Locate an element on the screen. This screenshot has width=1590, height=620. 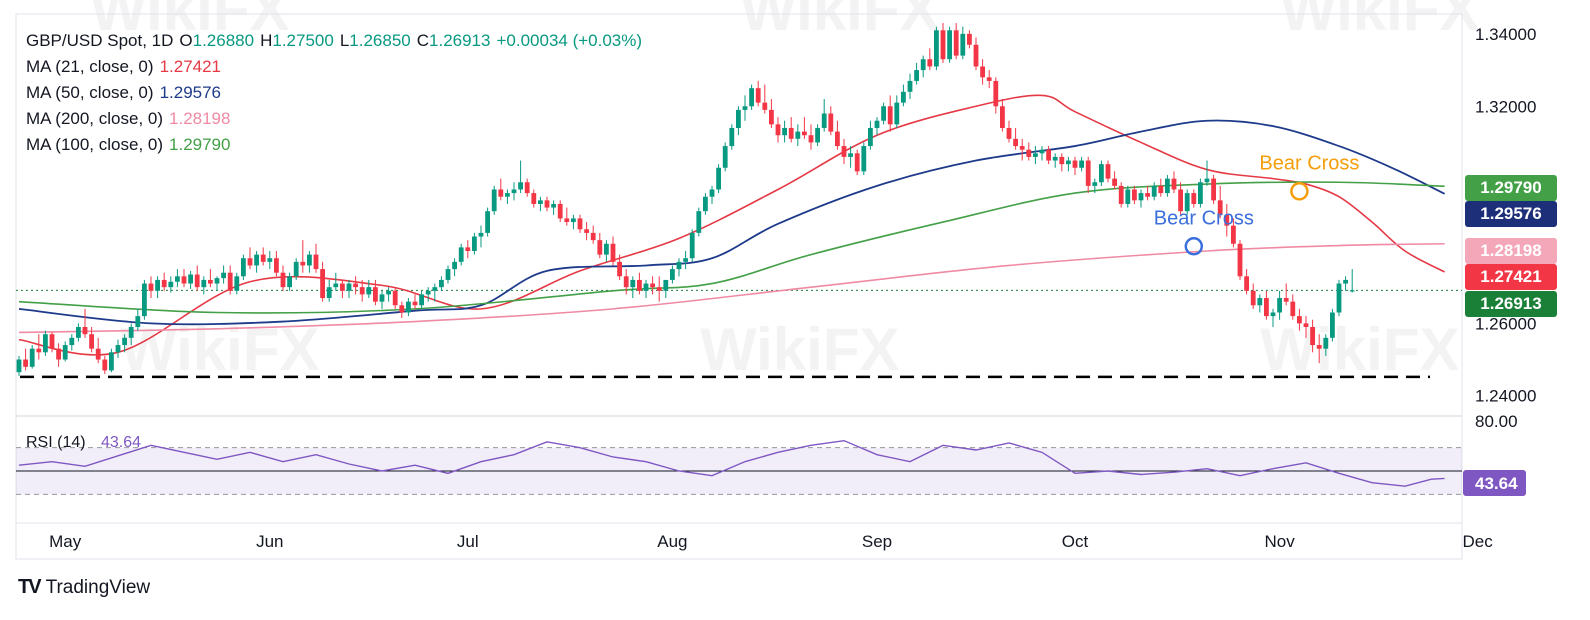
time-tick-label: Jun is located at coordinates (269, 541).